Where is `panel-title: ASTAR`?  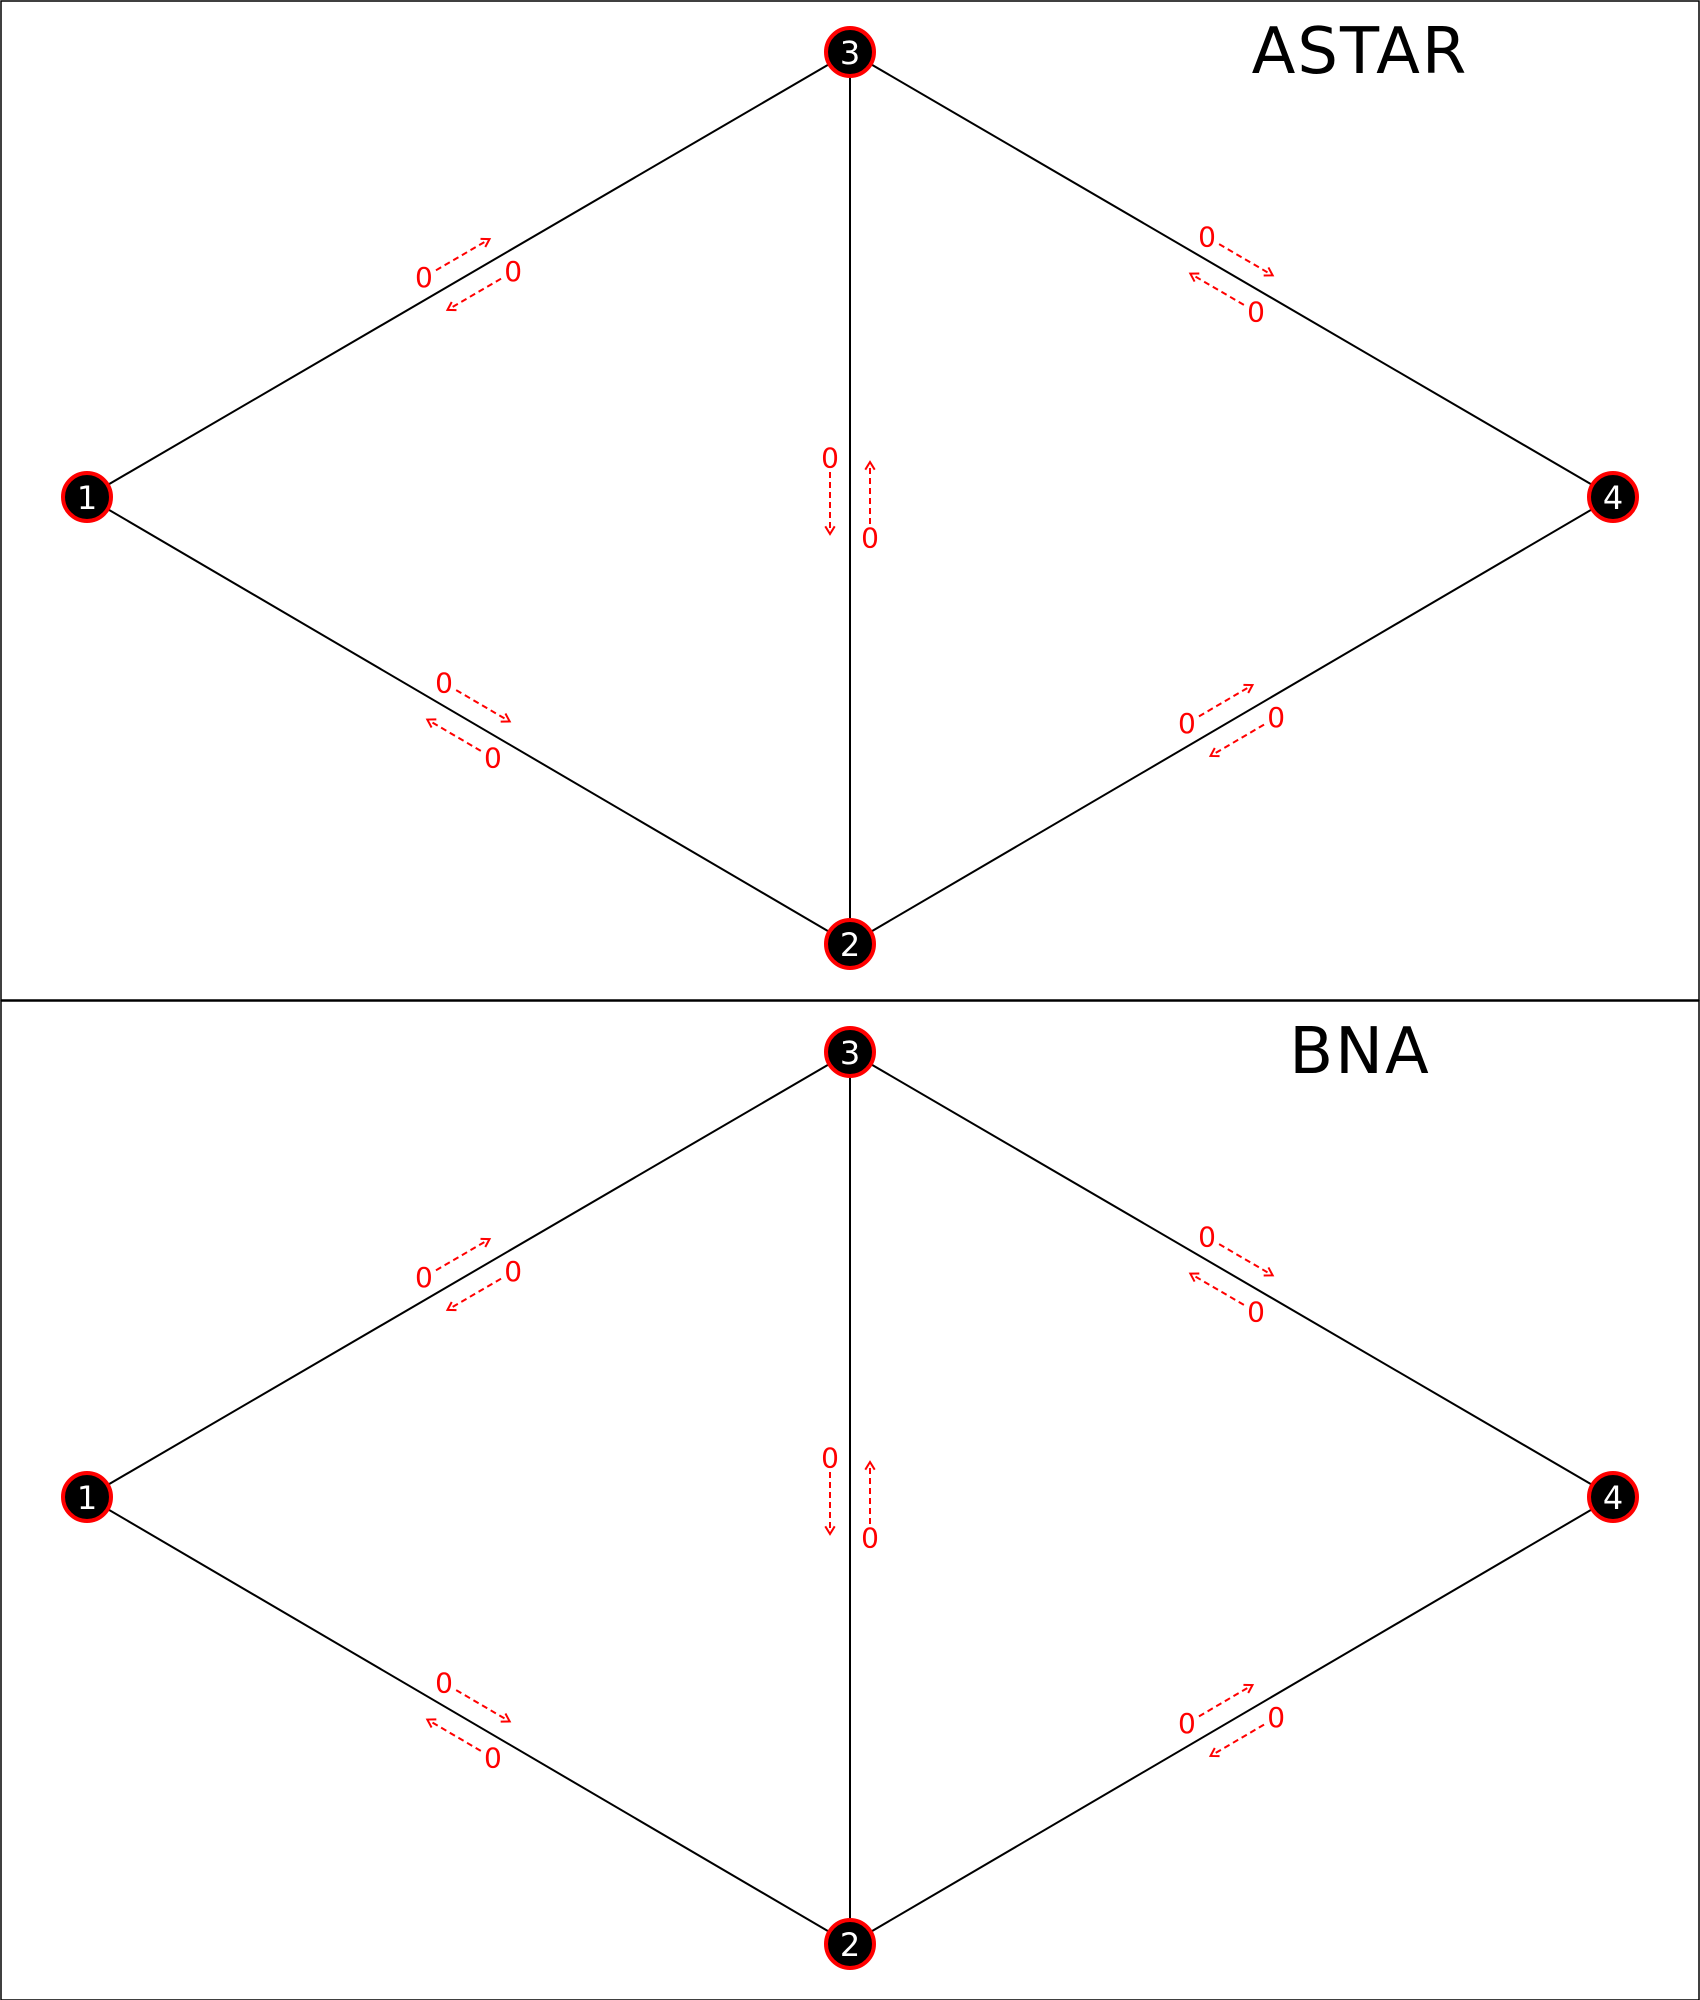 panel-title: ASTAR is located at coordinates (1360, 52).